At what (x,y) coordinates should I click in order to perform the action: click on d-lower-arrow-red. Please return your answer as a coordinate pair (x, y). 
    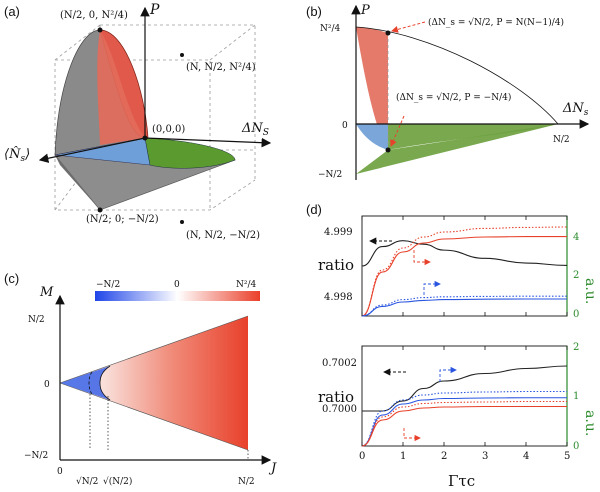
    Looking at the image, I should click on (412, 435).